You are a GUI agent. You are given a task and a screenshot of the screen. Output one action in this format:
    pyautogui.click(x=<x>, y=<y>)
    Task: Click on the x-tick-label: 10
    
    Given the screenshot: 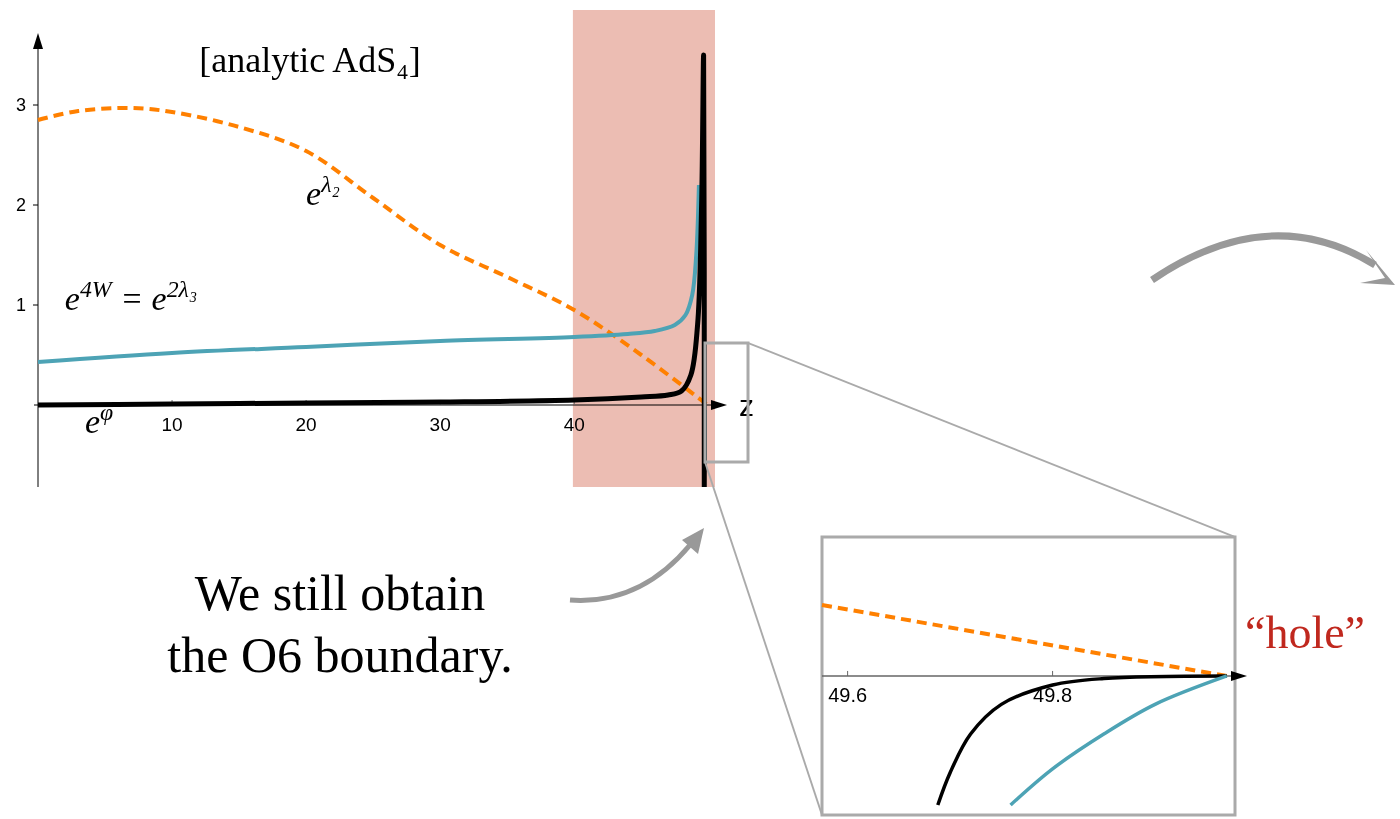 What is the action you would take?
    pyautogui.click(x=172, y=424)
    